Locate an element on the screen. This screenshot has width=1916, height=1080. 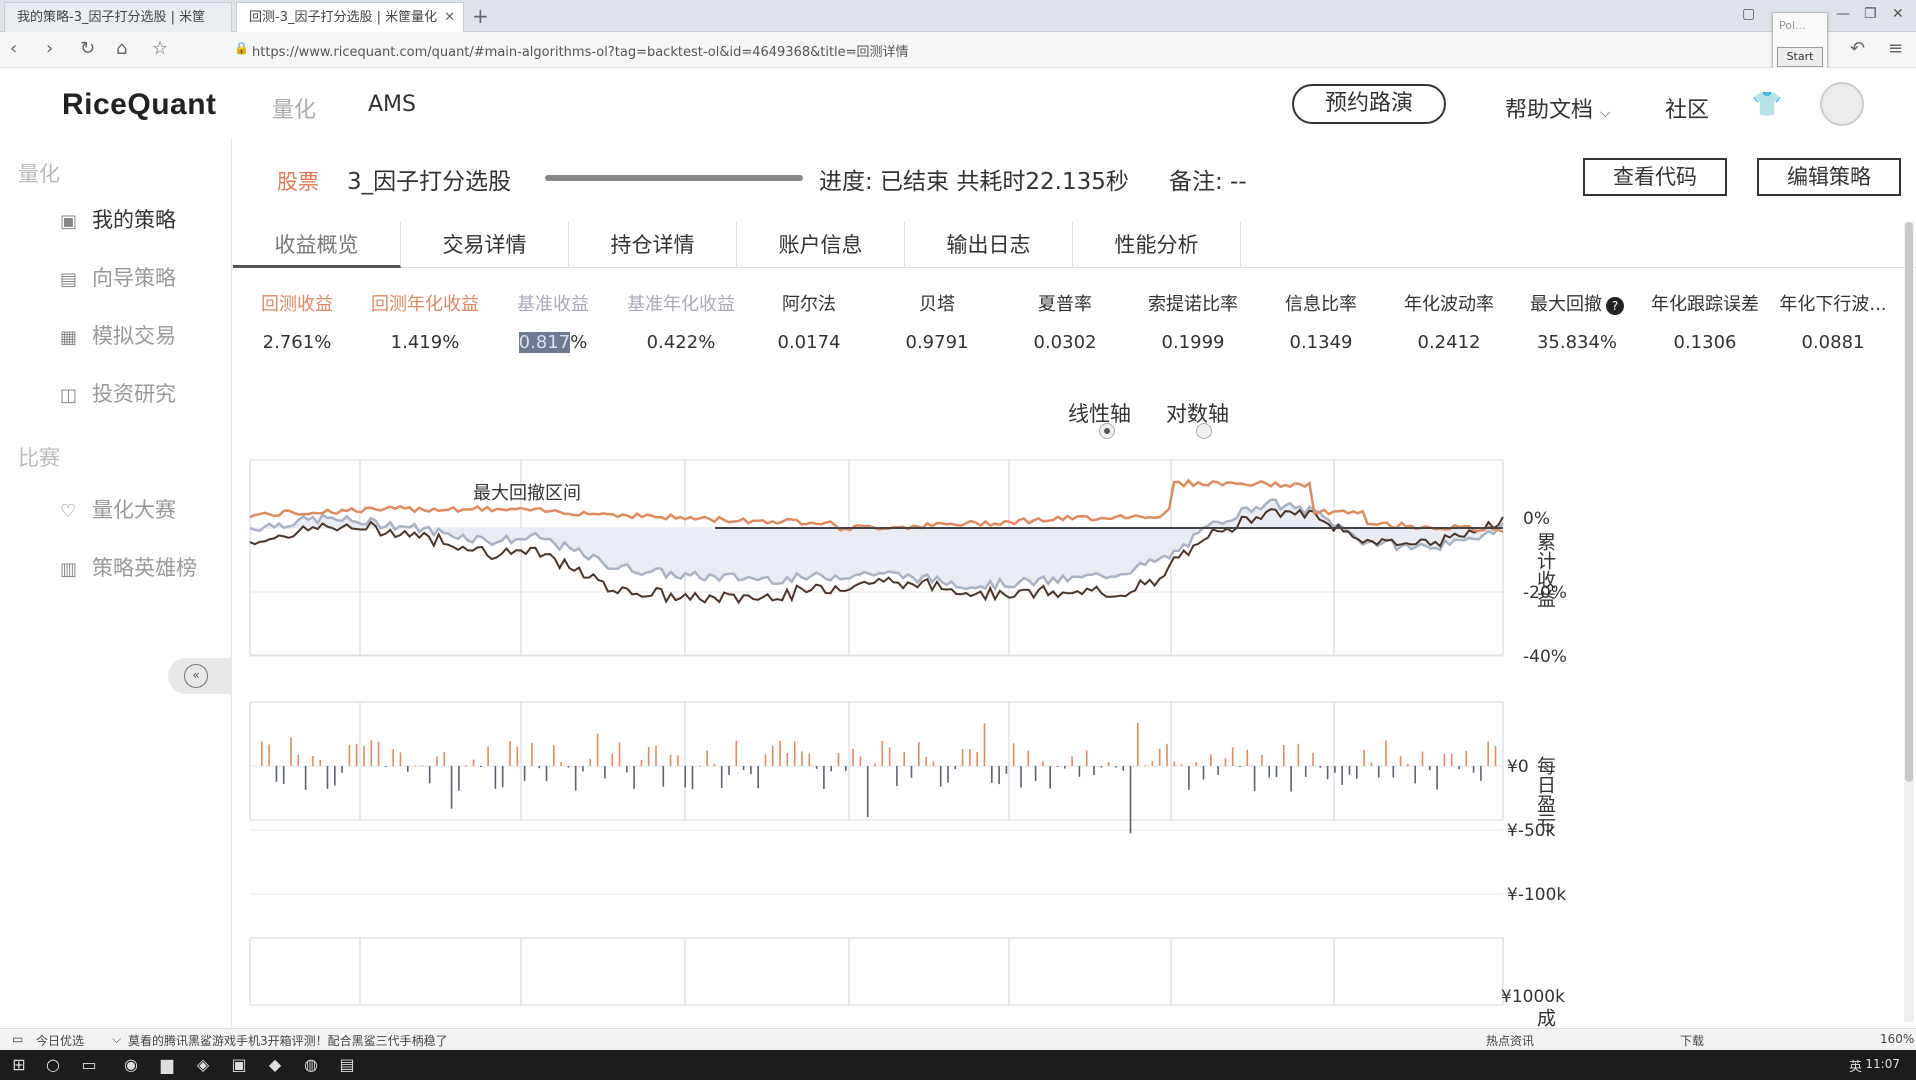
sidebar-item-contest: ♡ 量化大赛 is located at coordinates (118, 509).